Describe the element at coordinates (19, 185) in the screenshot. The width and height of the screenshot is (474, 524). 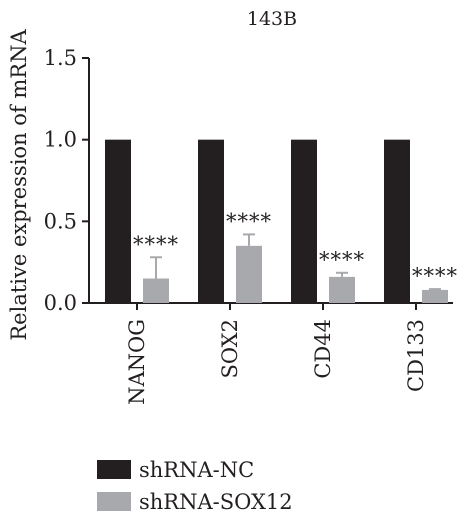
I see `y-axis-label: Relative expression of mRNA` at that location.